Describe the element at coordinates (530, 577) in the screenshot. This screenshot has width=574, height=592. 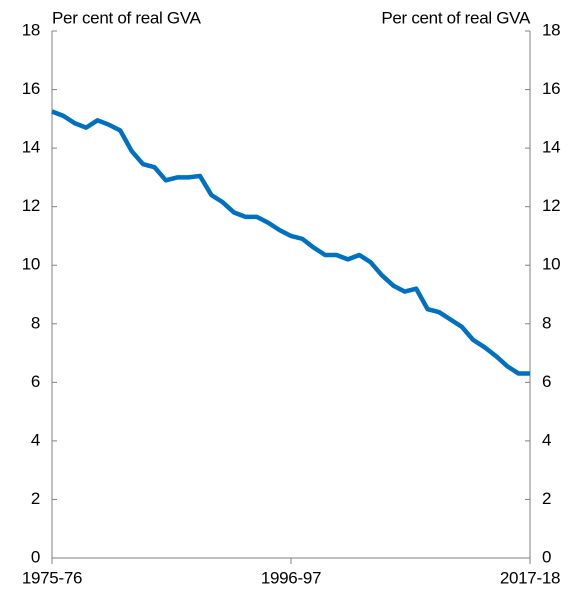
I see `x-tick-label: 2017-18` at that location.